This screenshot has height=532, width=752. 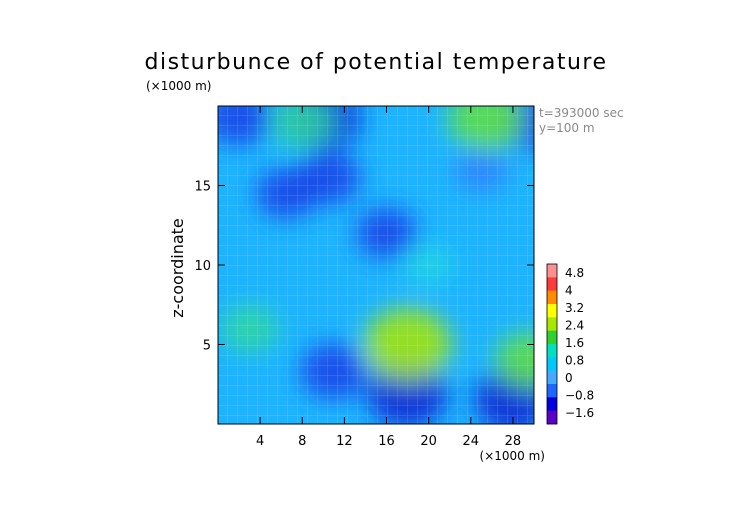 What do you see at coordinates (386, 441) in the screenshot?
I see `x-tick-label: 16` at bounding box center [386, 441].